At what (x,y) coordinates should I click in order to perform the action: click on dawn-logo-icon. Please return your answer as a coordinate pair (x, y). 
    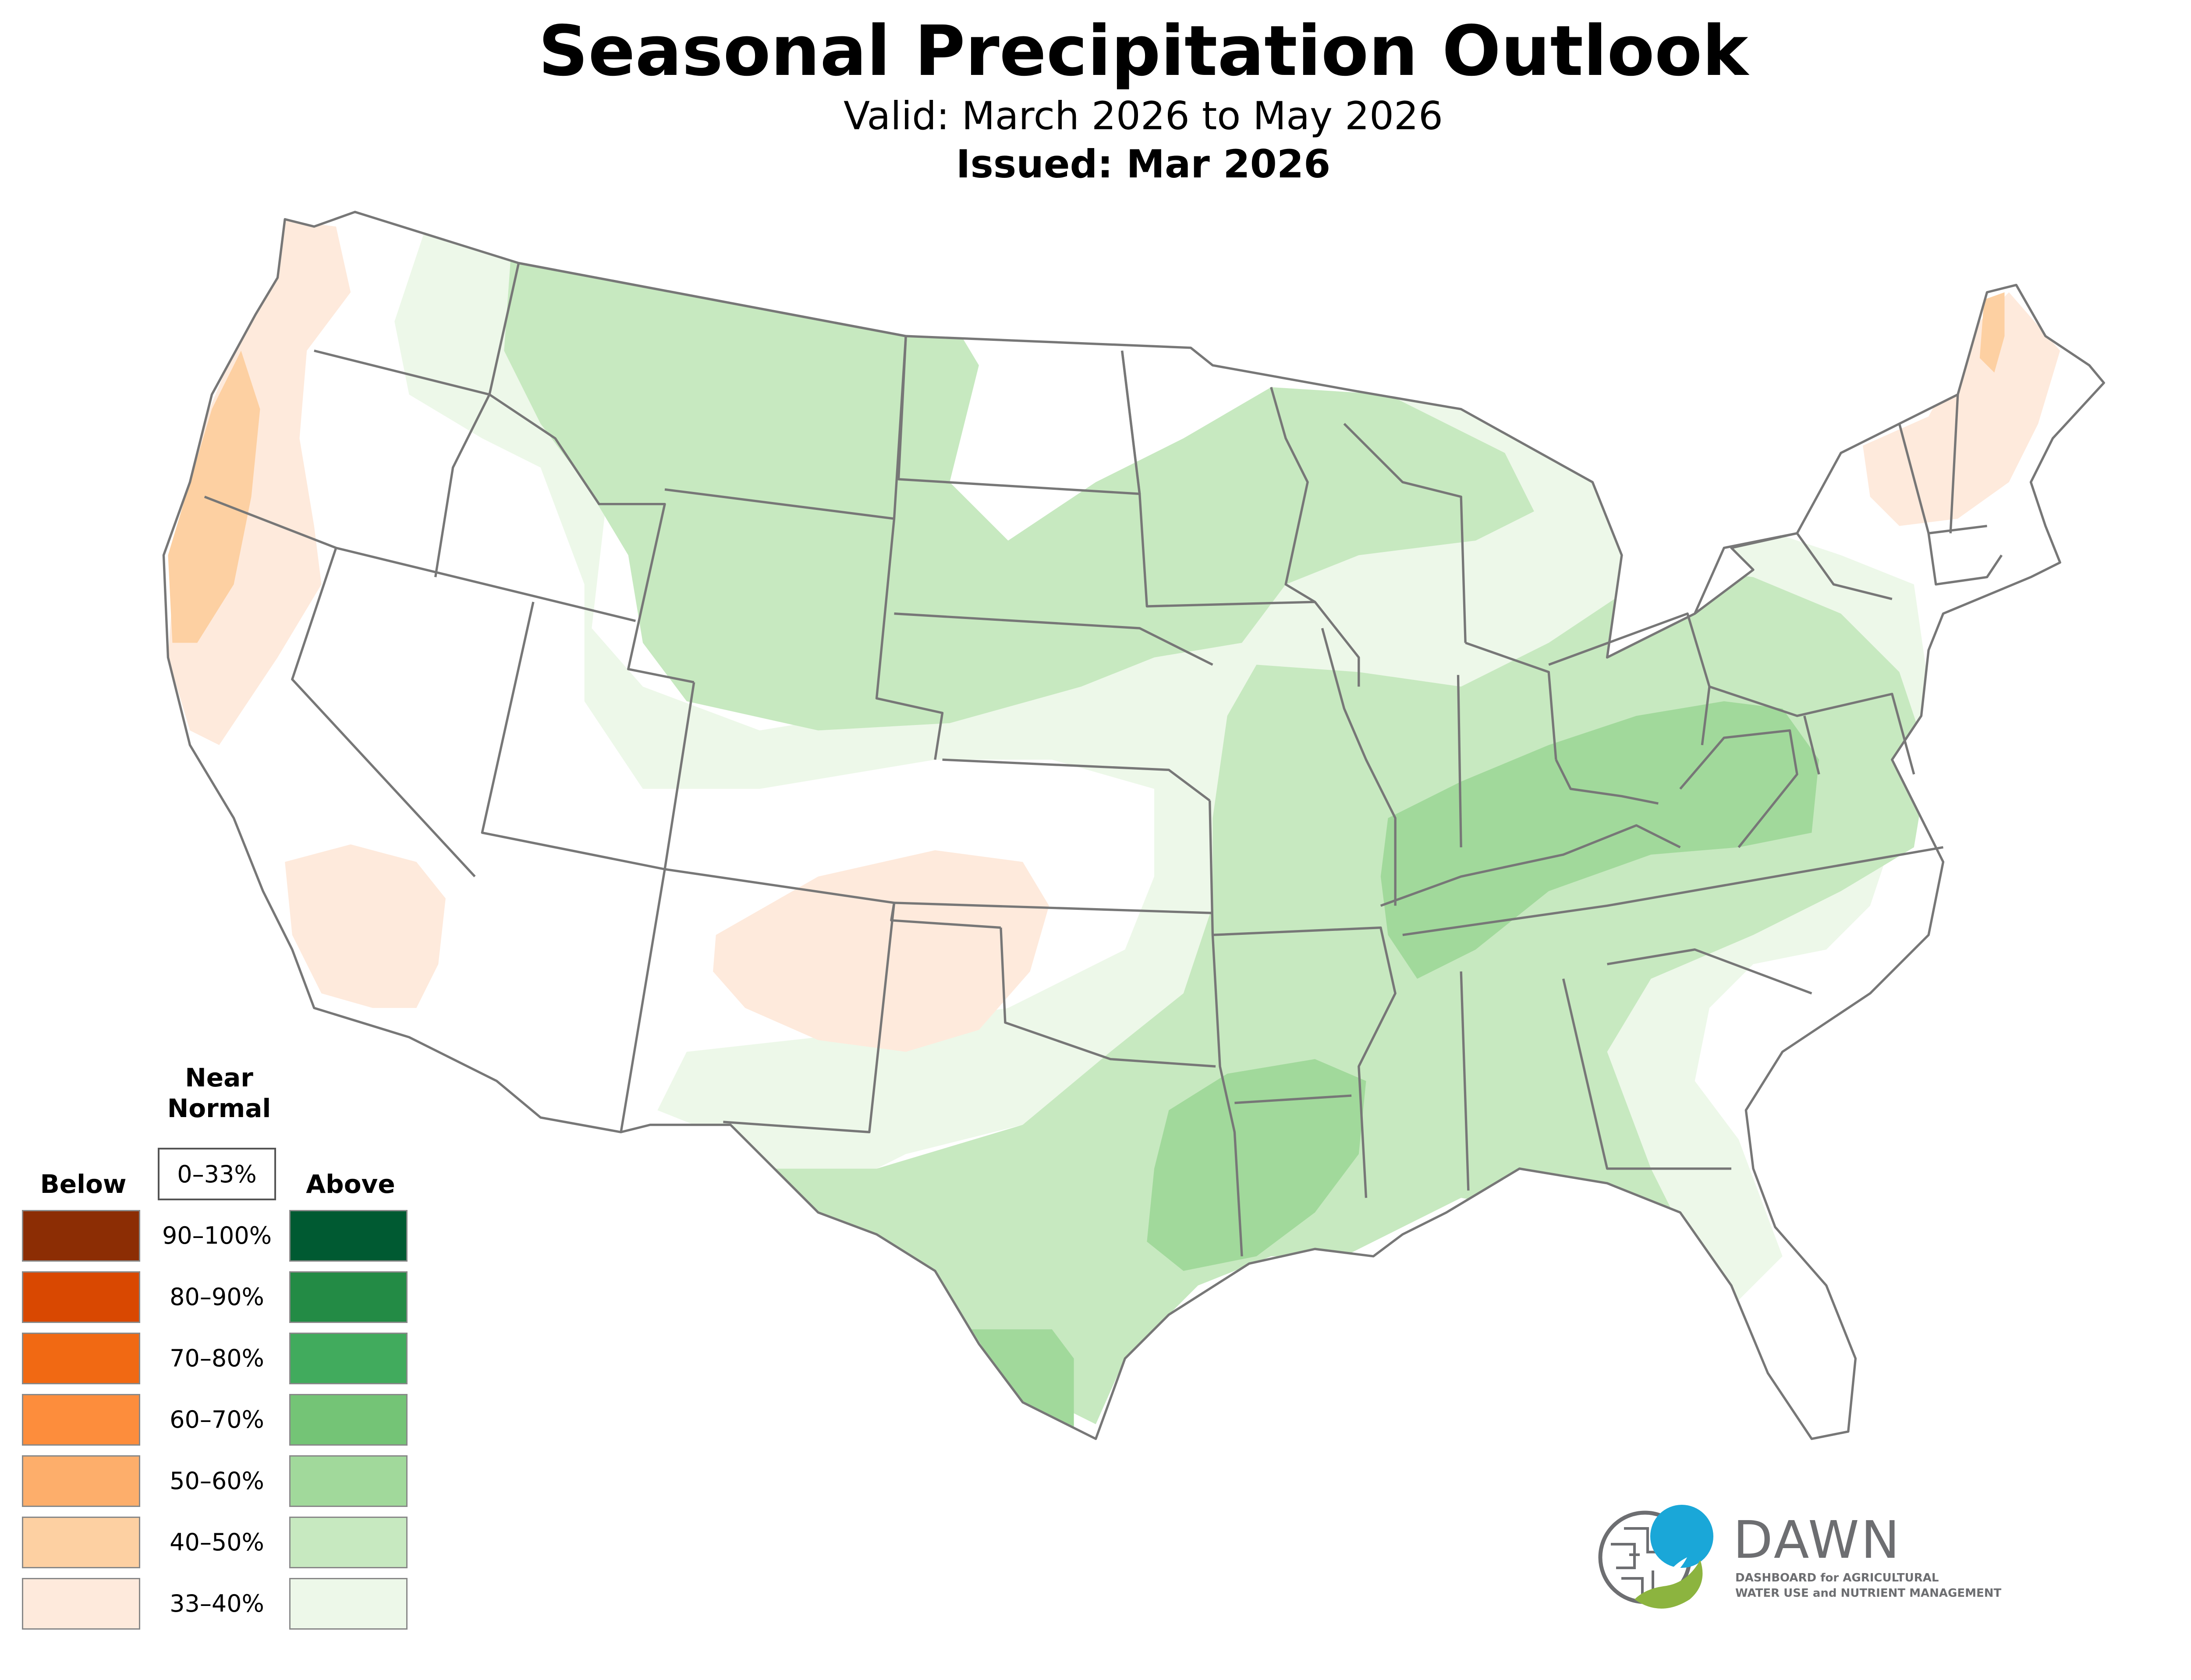
    Looking at the image, I should click on (1655, 1557).